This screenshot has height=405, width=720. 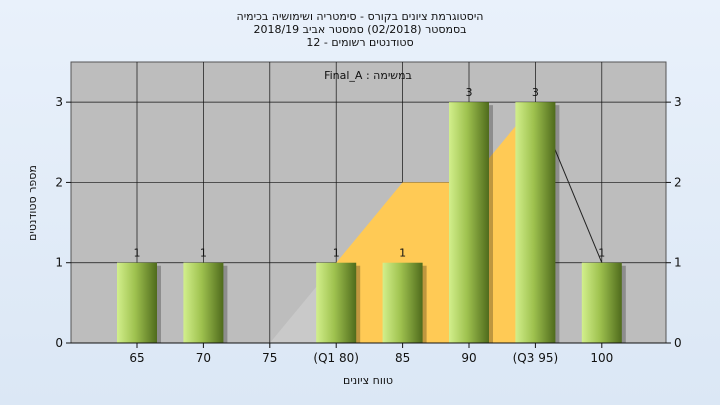 I want to click on y-axis-label: מספר סטודנטים, so click(x=32, y=203).